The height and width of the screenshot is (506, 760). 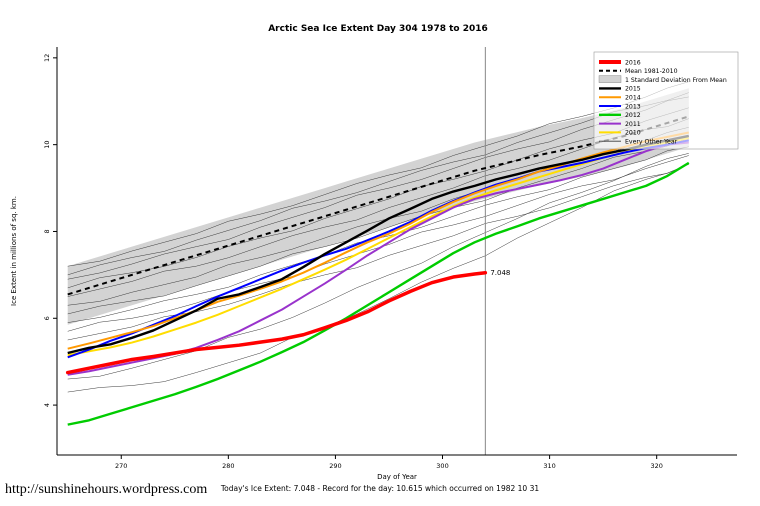 I want to click on legend-label: 2012, so click(x=633, y=115).